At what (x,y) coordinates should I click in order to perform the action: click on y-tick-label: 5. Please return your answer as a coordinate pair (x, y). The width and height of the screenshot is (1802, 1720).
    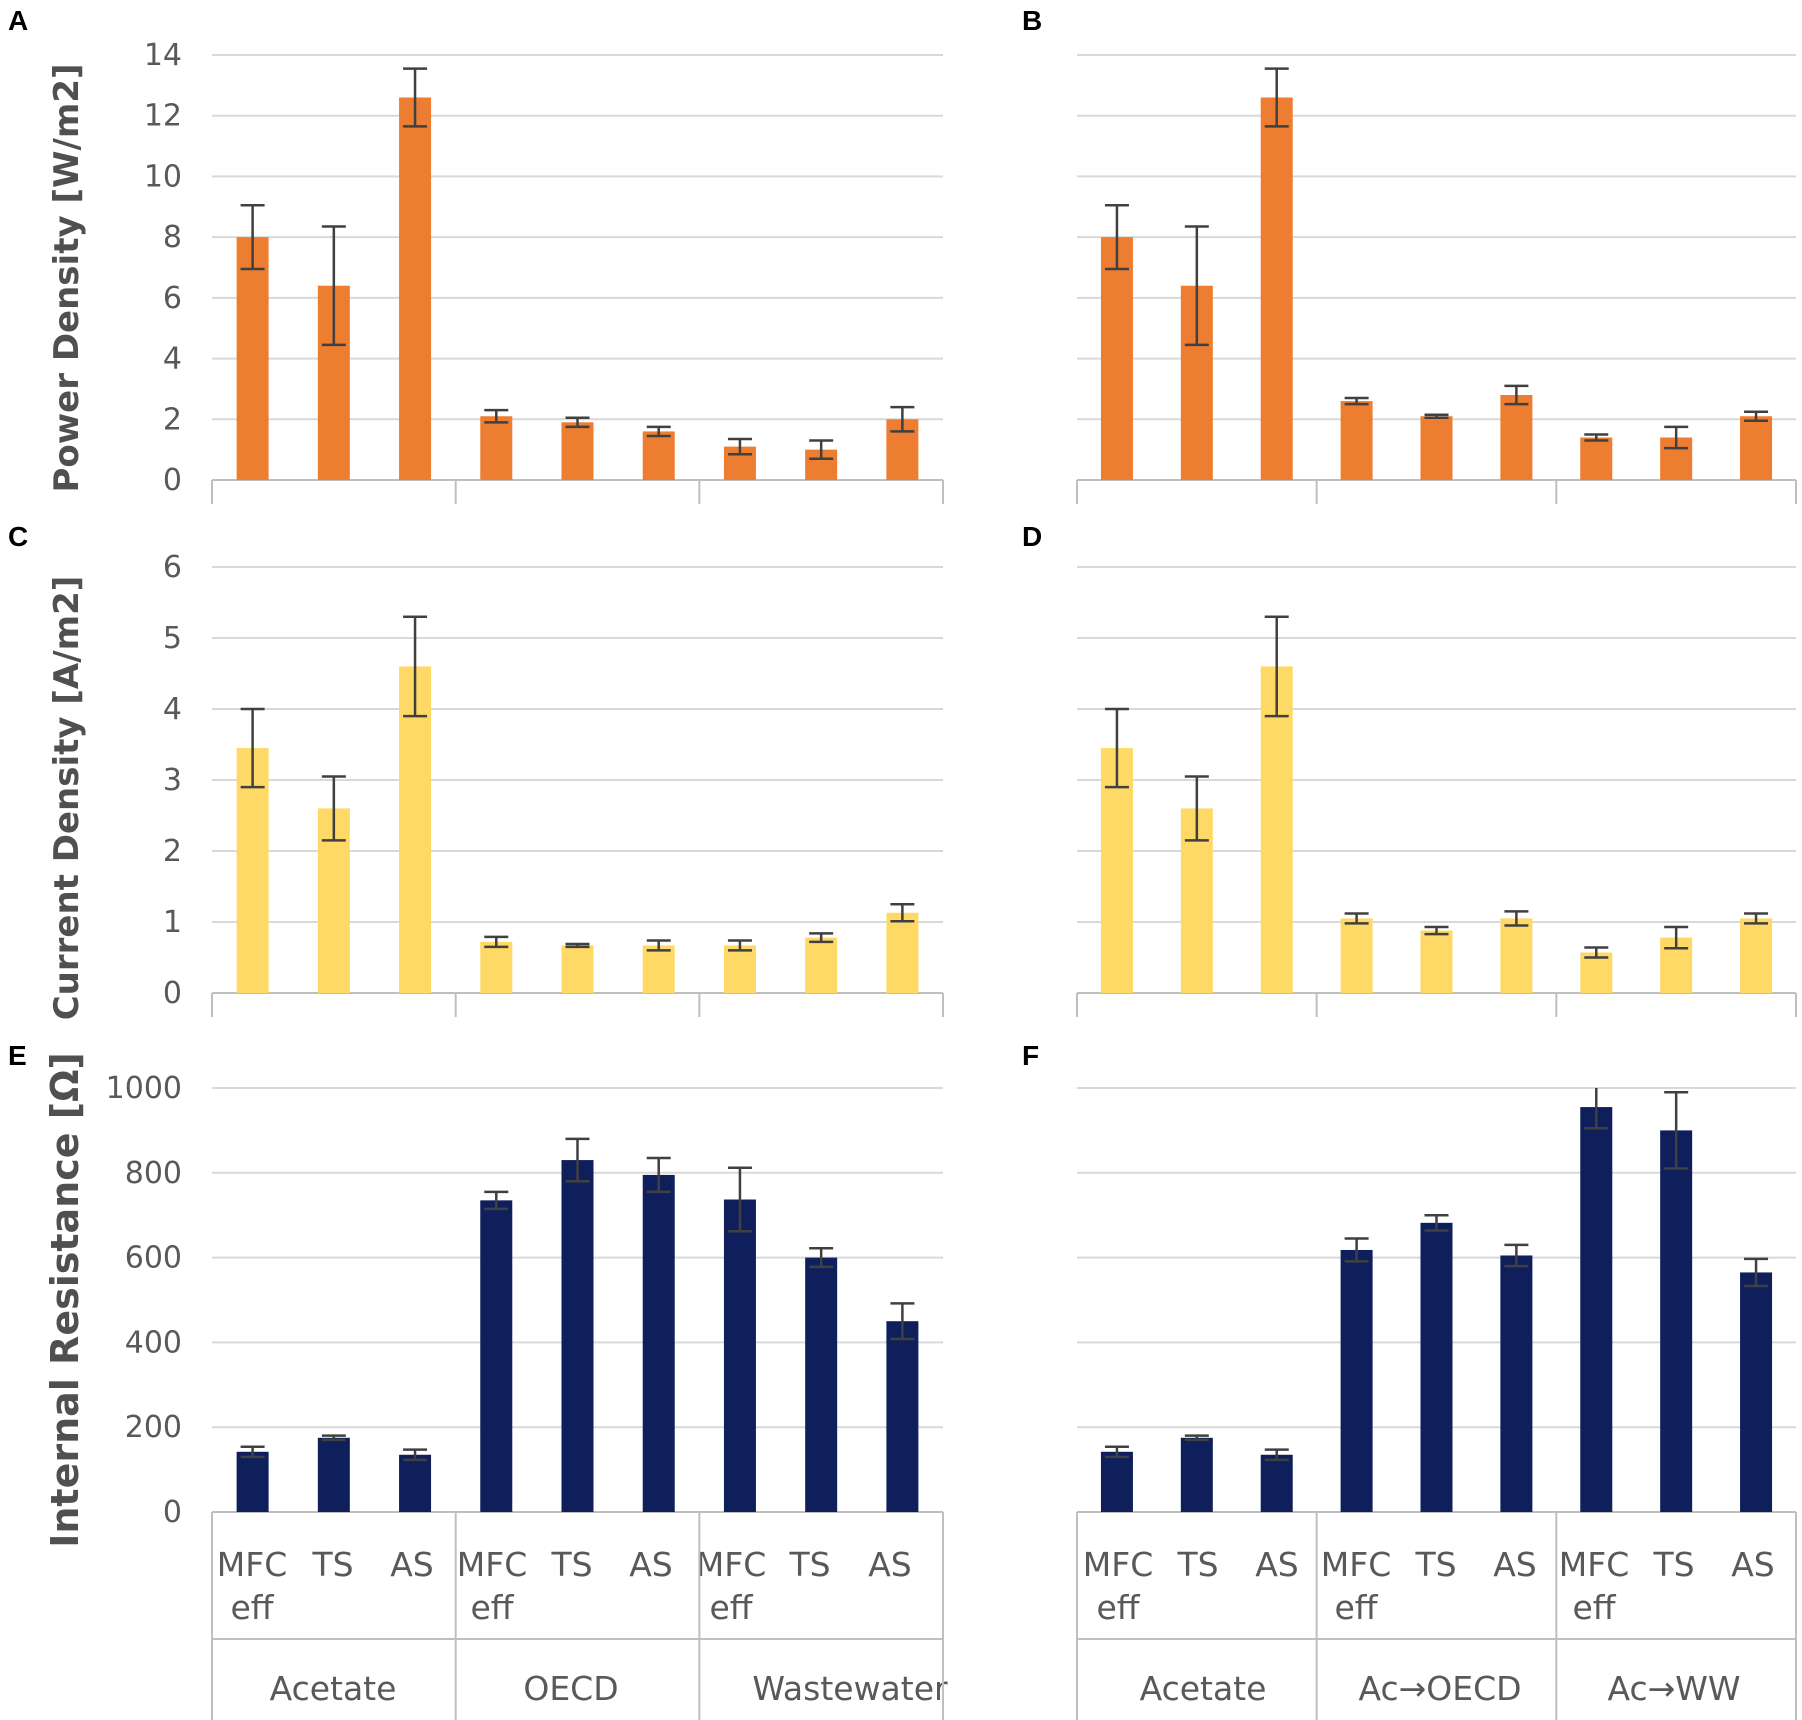
    Looking at the image, I should click on (172, 638).